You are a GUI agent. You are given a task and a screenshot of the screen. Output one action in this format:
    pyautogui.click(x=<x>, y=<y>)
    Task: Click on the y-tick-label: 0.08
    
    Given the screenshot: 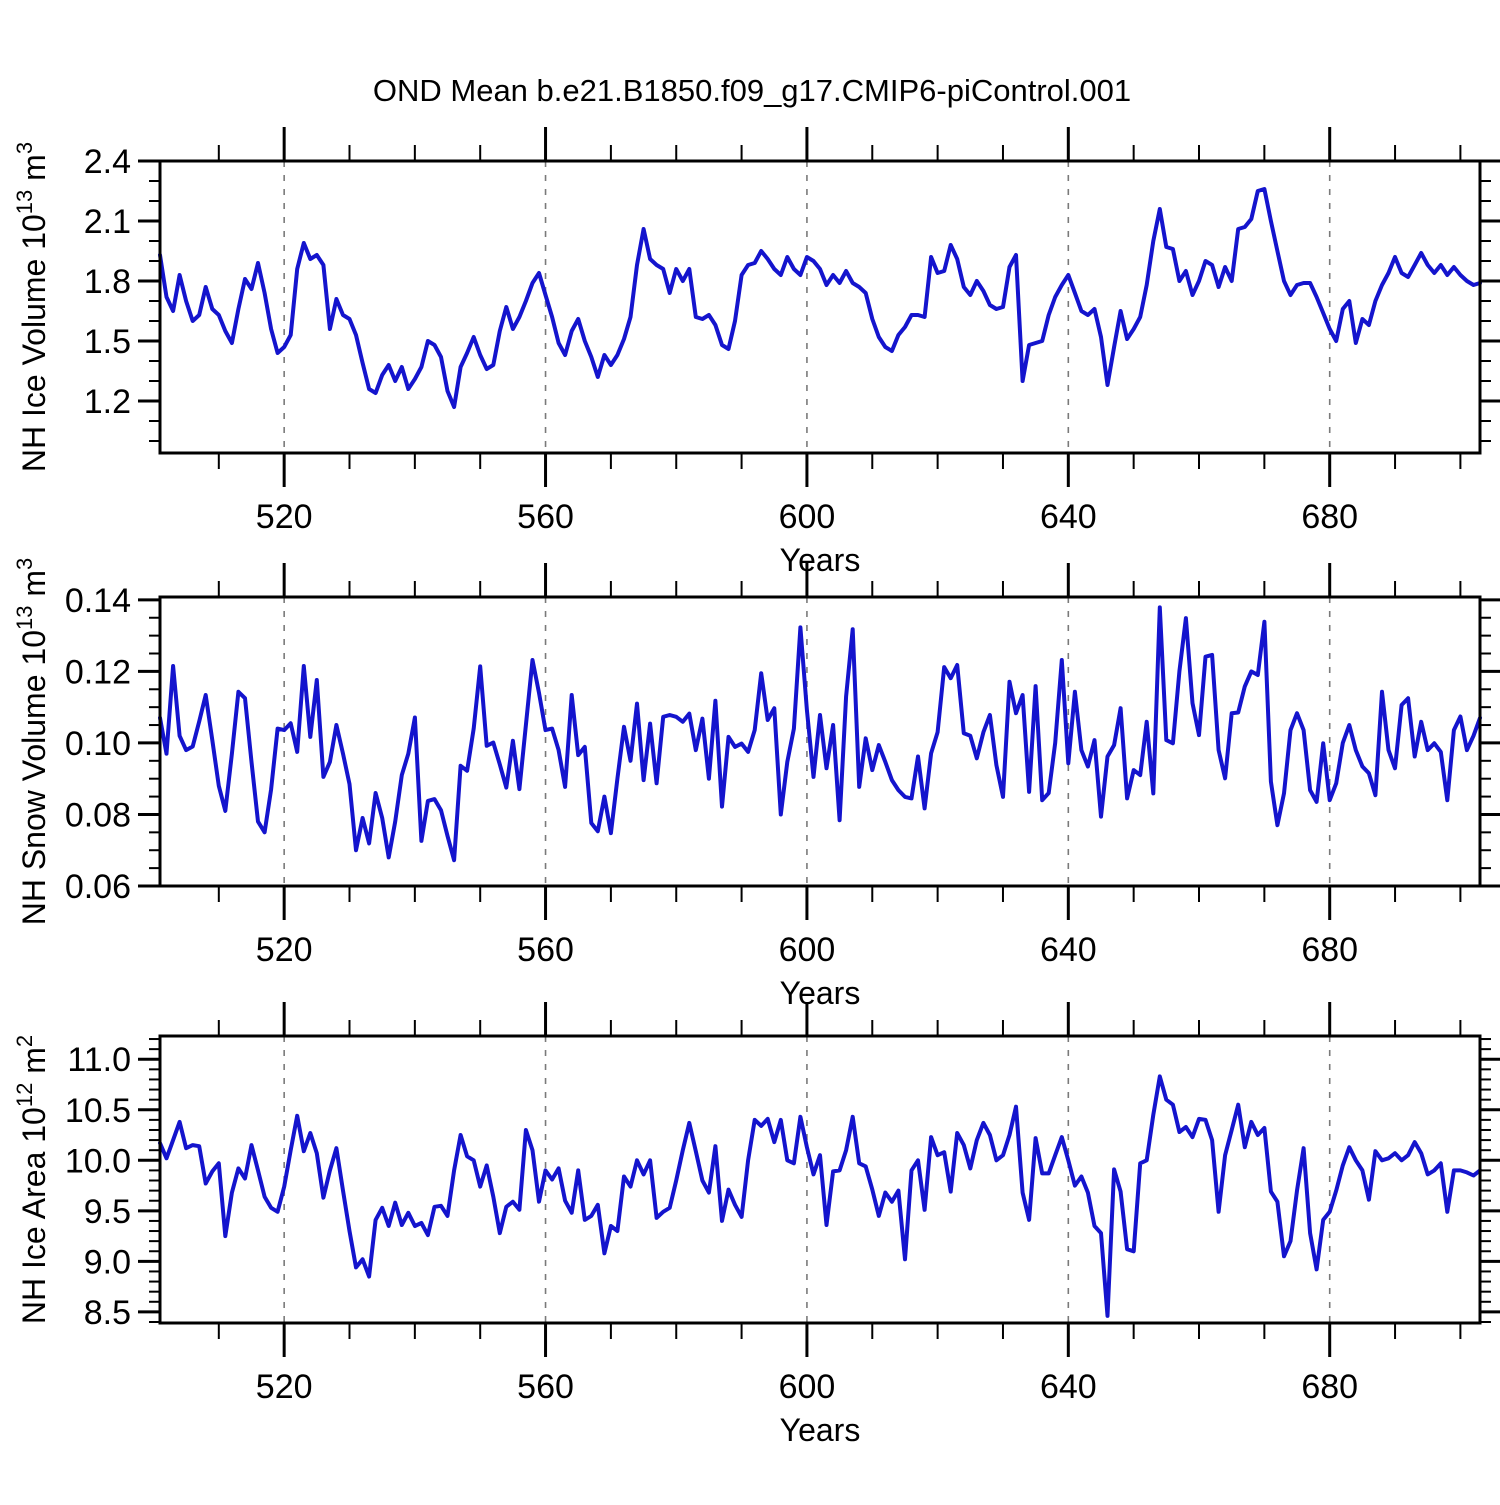 What is the action you would take?
    pyautogui.click(x=98, y=815)
    